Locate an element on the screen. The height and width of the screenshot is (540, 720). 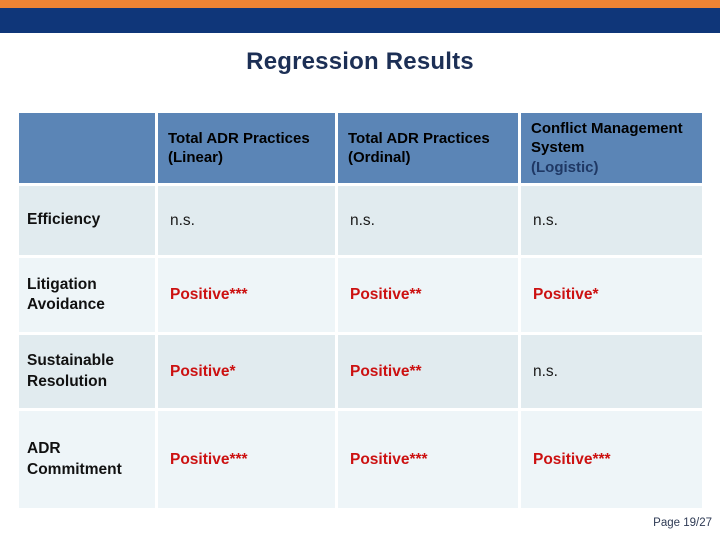
top-accent-bar is located at coordinates (360, 4).